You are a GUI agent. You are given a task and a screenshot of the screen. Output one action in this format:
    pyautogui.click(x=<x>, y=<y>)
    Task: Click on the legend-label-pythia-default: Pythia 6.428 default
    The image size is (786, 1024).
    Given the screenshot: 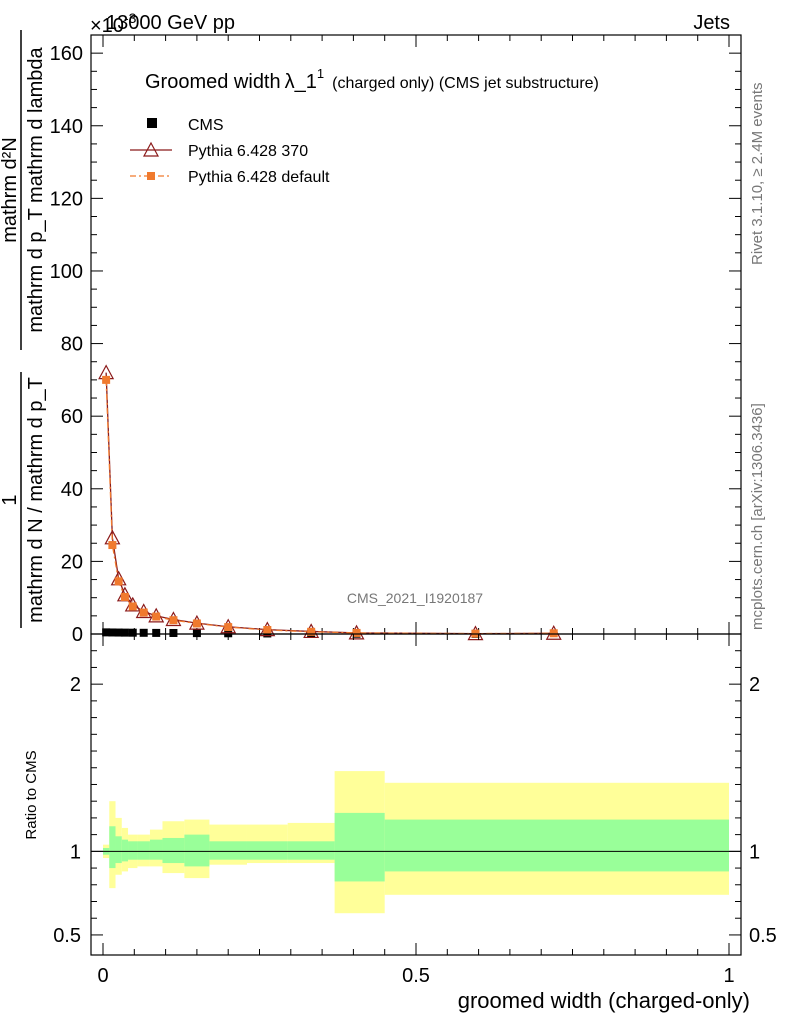 What is the action you would take?
    pyautogui.click(x=259, y=177)
    